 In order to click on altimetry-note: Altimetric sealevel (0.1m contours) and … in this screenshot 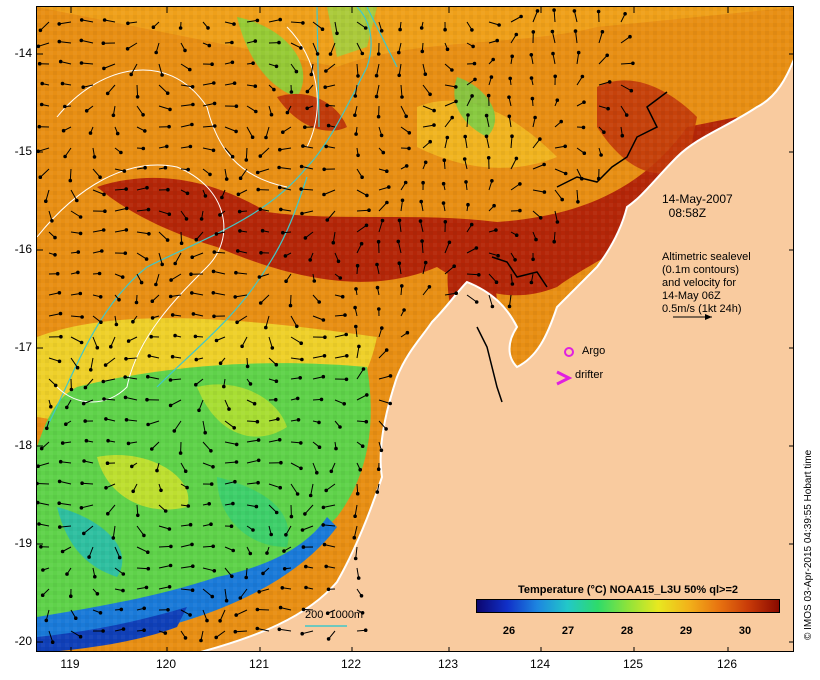, I will do `click(706, 283)`.